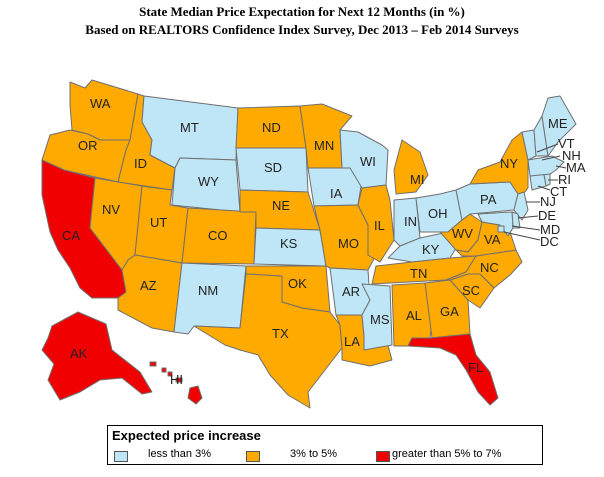  What do you see at coordinates (548, 201) in the screenshot?
I see `label-nj: NJ` at bounding box center [548, 201].